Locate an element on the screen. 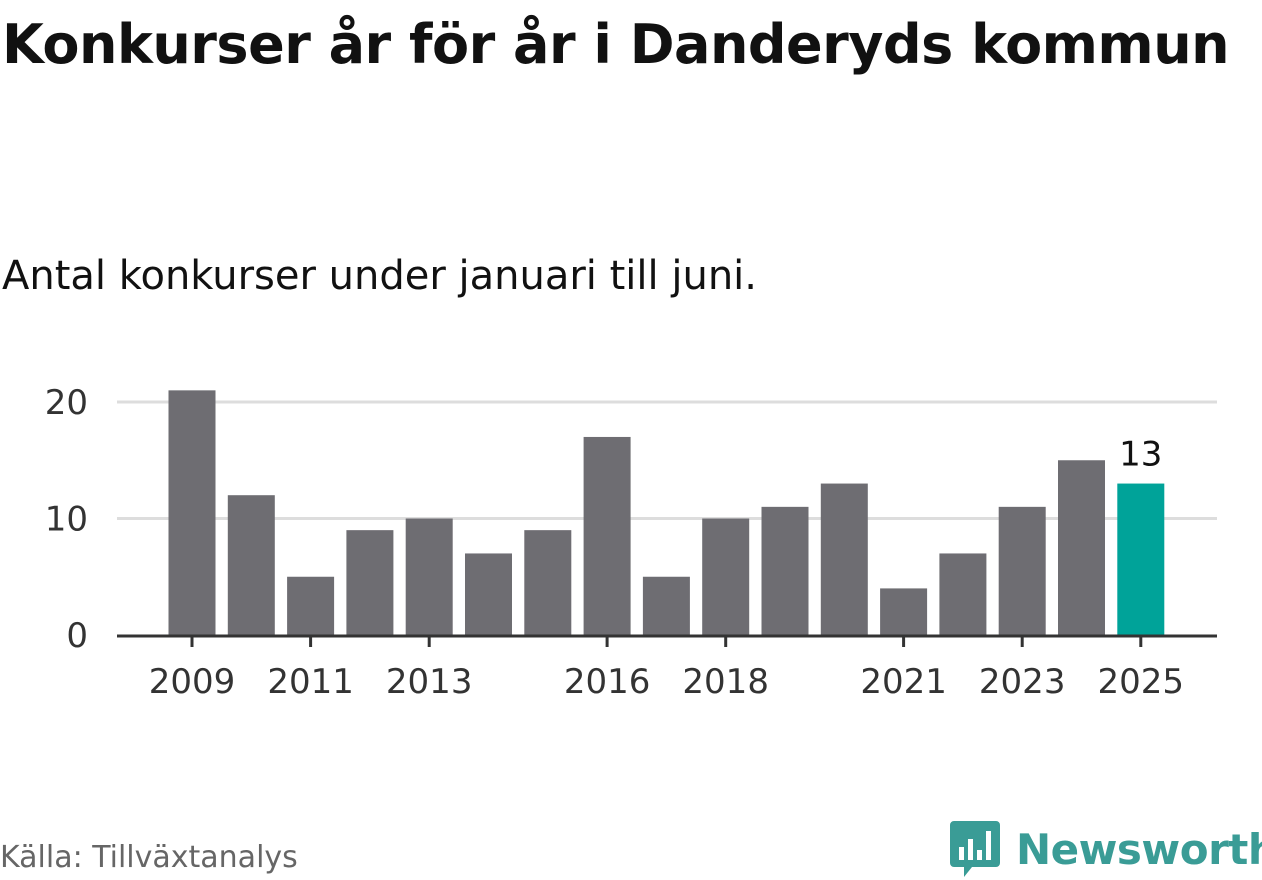  bar-2019 is located at coordinates (785, 570).